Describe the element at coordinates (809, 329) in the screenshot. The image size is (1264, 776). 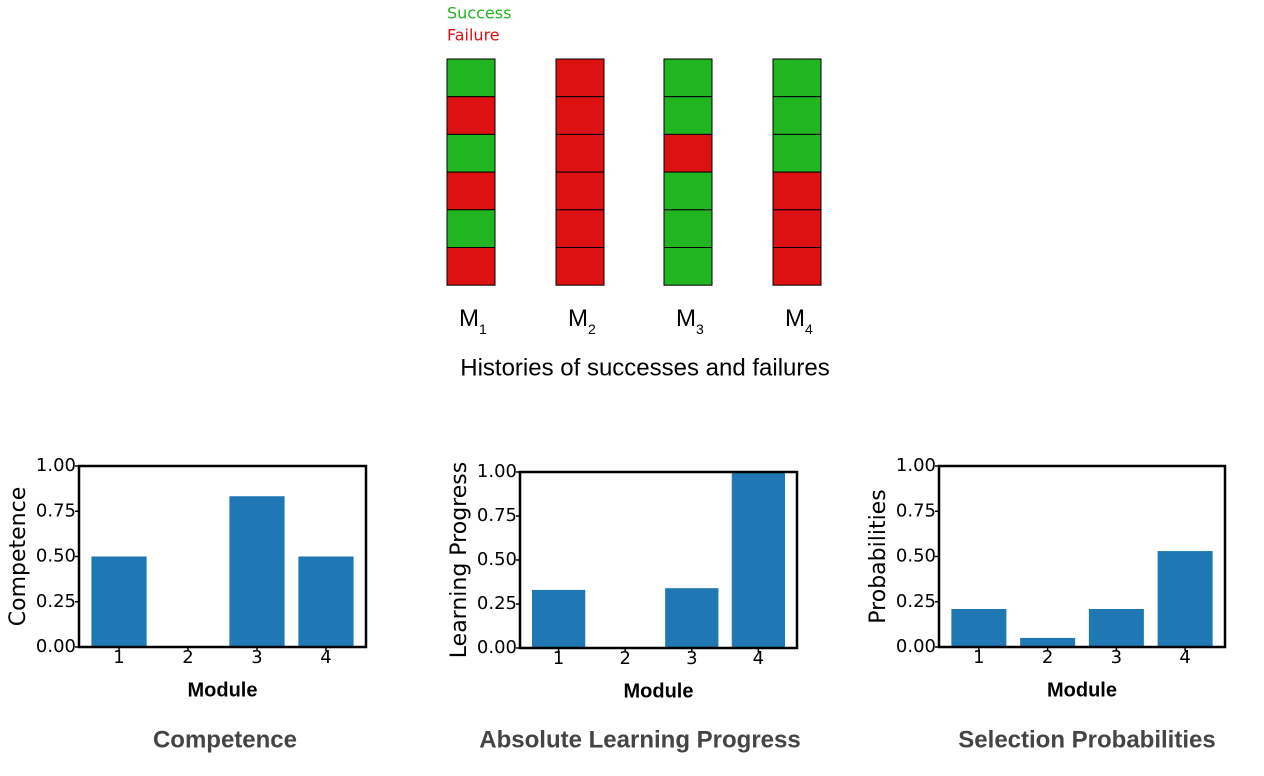
I see `module-subscript: 4` at that location.